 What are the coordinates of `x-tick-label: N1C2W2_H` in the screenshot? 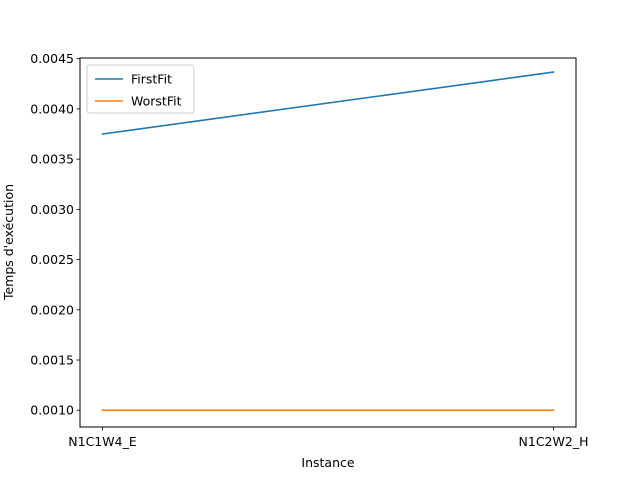 It's located at (554, 441).